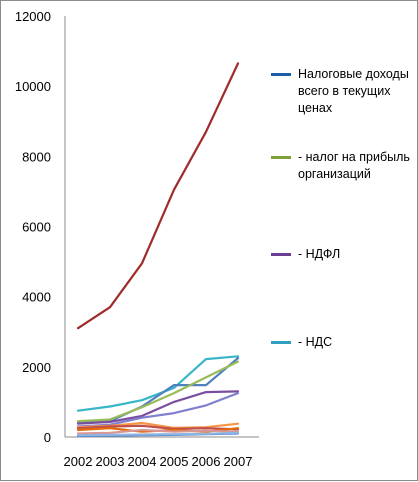 Image resolution: width=418 pixels, height=482 pixels. What do you see at coordinates (353, 91) in the screenshot?
I see `legend-label-tax-revenue-total: Налоговые доходы всего в текущих ценах` at bounding box center [353, 91].